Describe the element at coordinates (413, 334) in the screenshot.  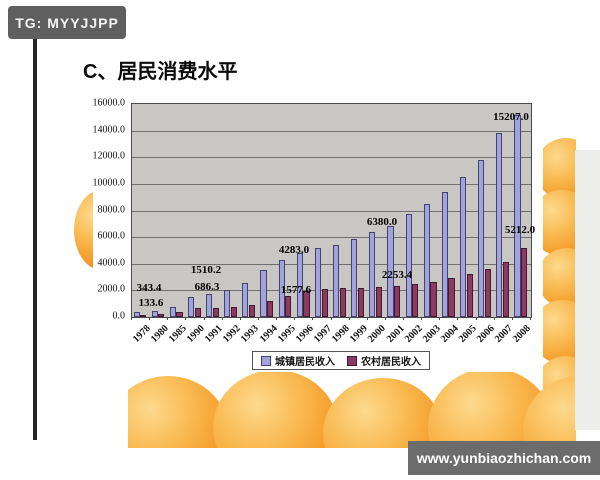
I see `x-tick-label: 2002` at that location.